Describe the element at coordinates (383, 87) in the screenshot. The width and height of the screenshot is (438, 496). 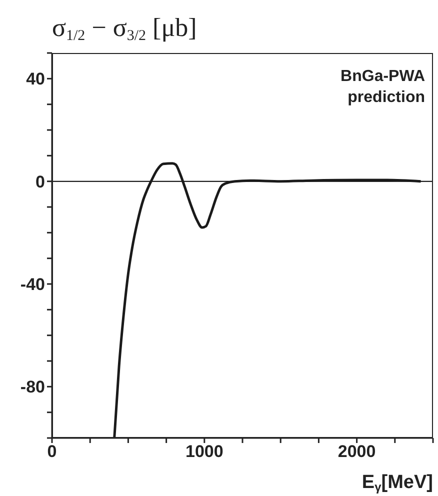
I see `annotation: BnGa-PWA prediction` at that location.